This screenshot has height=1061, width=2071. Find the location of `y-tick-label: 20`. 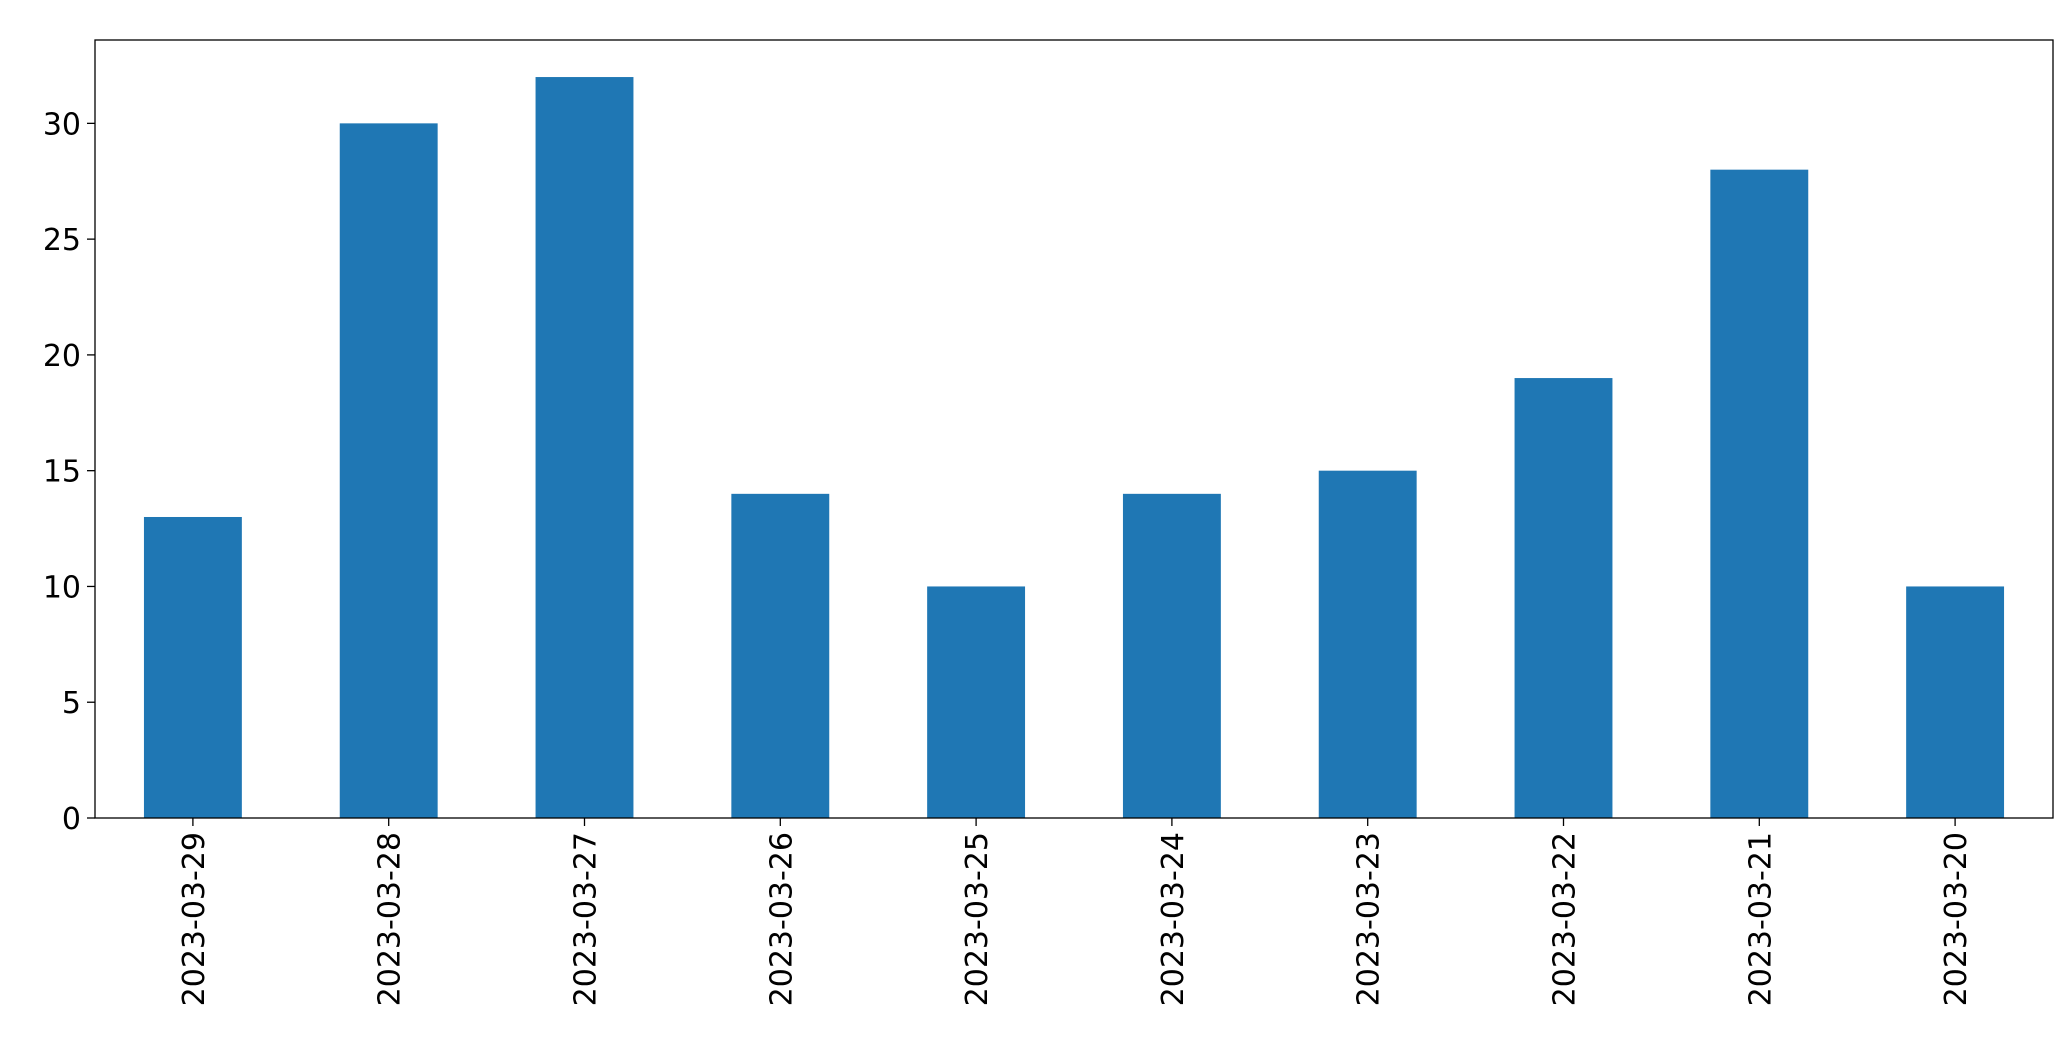

y-tick-label: 20 is located at coordinates (62, 356).